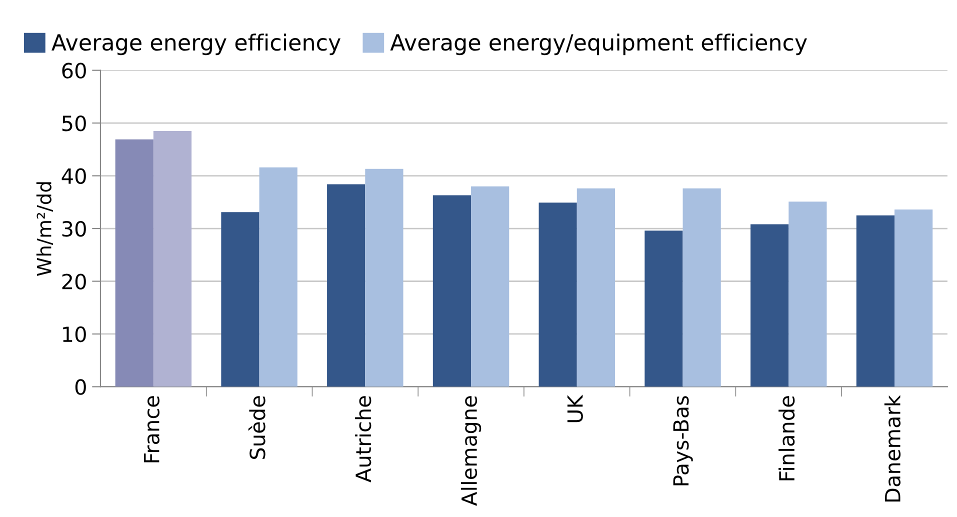 This screenshot has height=517, width=957. I want to click on y-tick-label: 60, so click(74, 70).